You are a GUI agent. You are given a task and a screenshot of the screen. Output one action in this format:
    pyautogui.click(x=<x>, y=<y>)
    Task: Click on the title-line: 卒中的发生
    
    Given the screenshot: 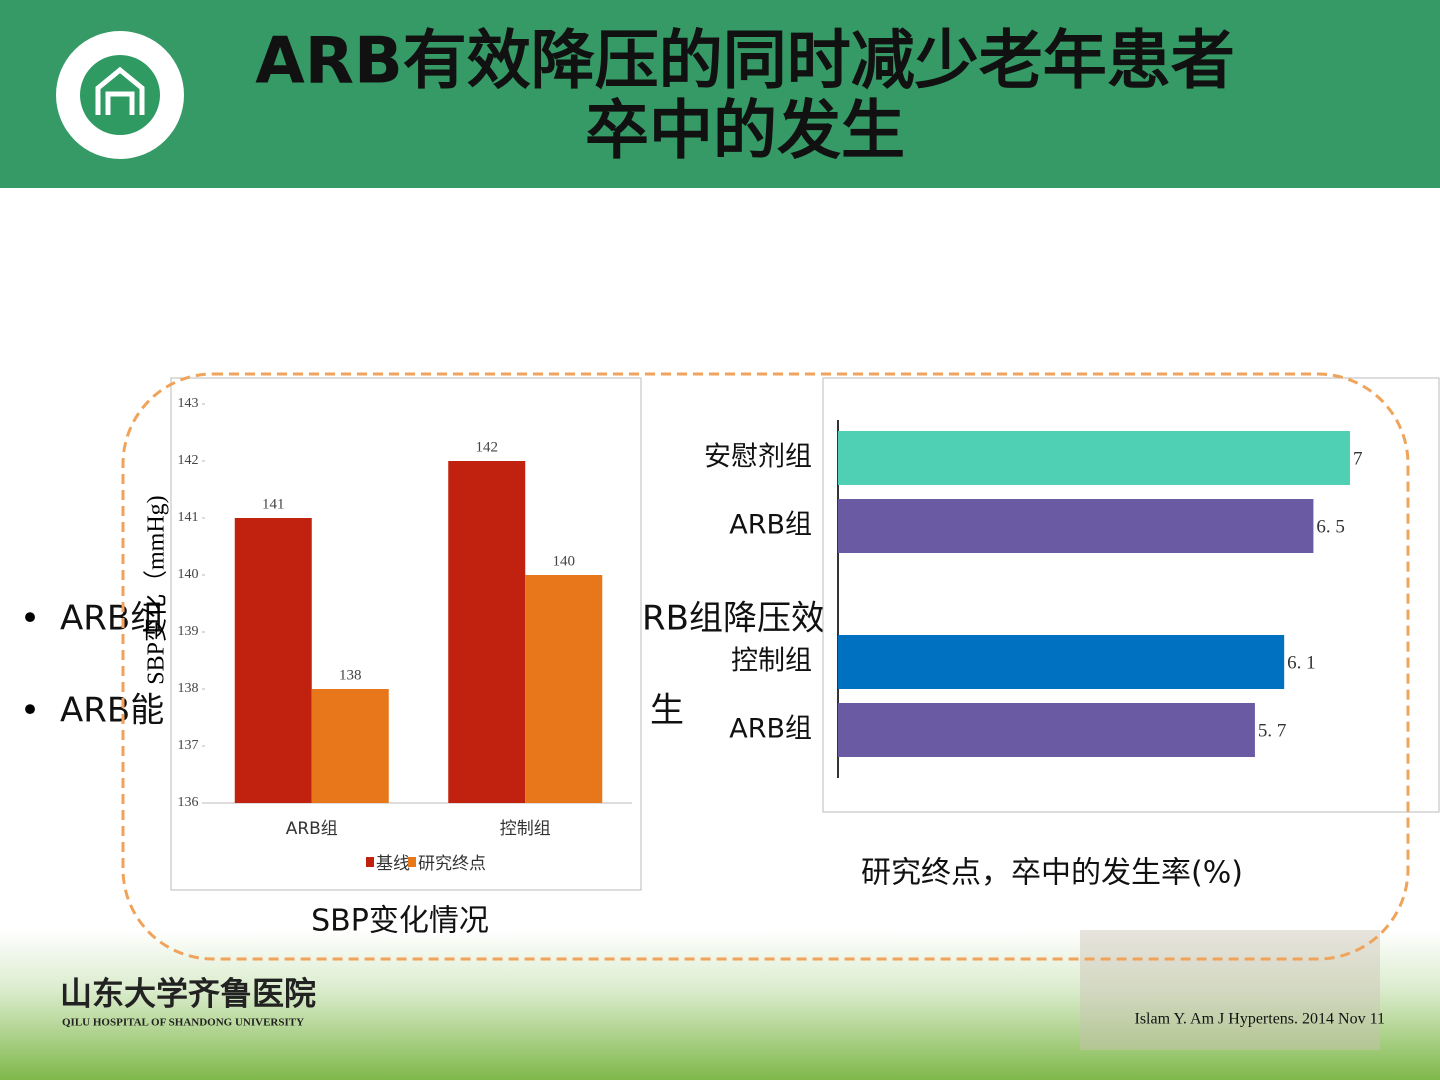 What is the action you would take?
    pyautogui.click(x=745, y=132)
    